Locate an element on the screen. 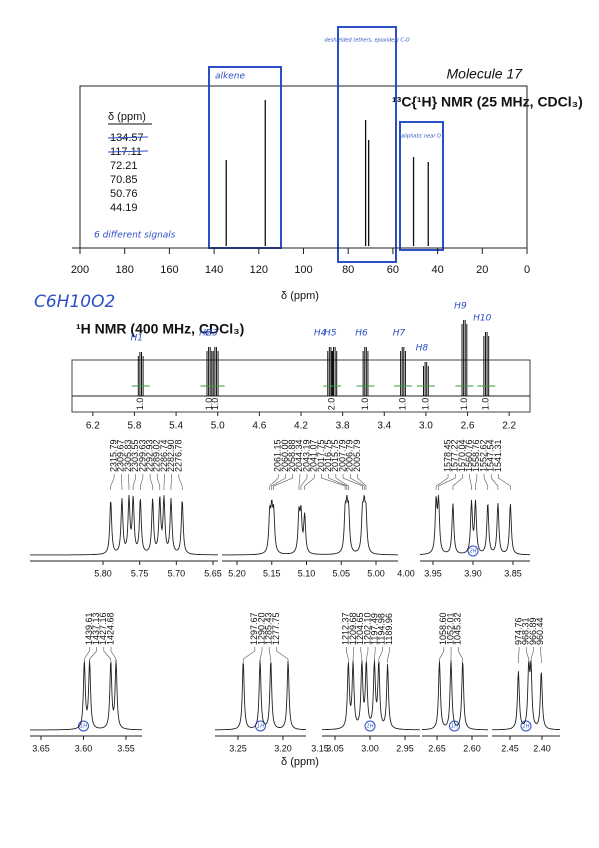 This screenshot has width=599, height=848. peak-hz-label: 2276.78 is located at coordinates (178, 455).